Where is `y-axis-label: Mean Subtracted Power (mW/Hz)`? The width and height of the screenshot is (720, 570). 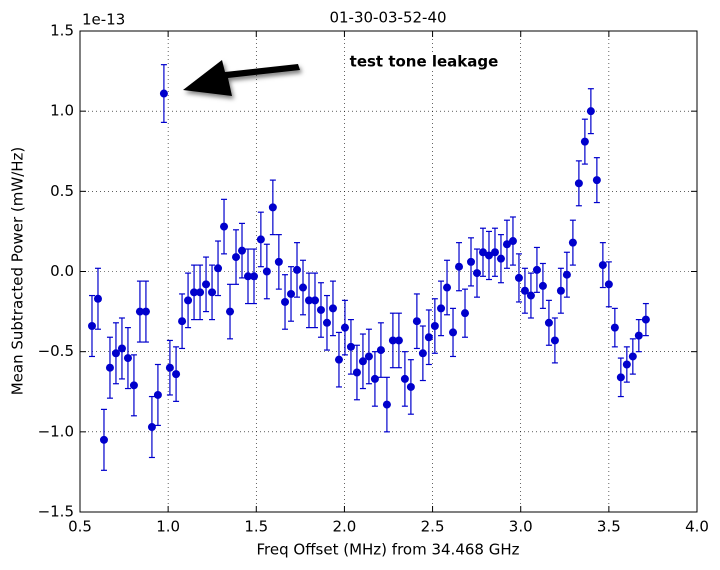
y-axis-label: Mean Subtracted Power (mW/Hz) is located at coordinates (18, 271).